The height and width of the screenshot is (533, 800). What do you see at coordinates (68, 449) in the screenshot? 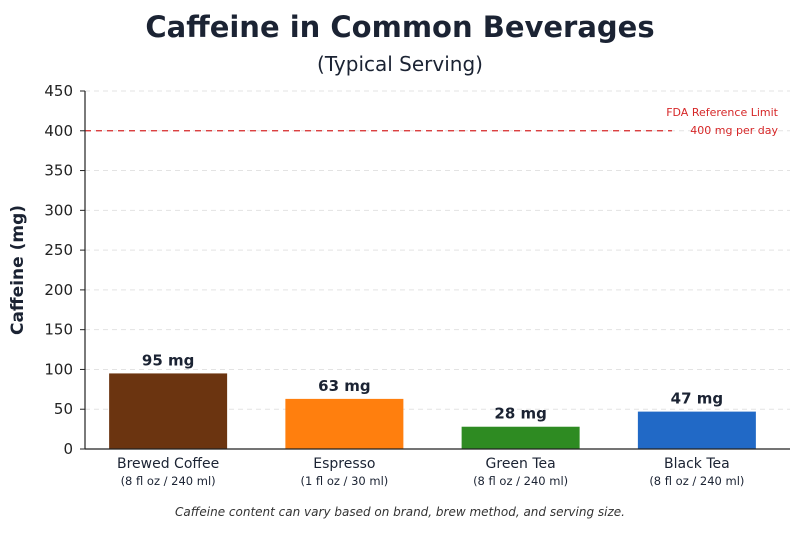
I see `y-tick-label: 0` at bounding box center [68, 449].